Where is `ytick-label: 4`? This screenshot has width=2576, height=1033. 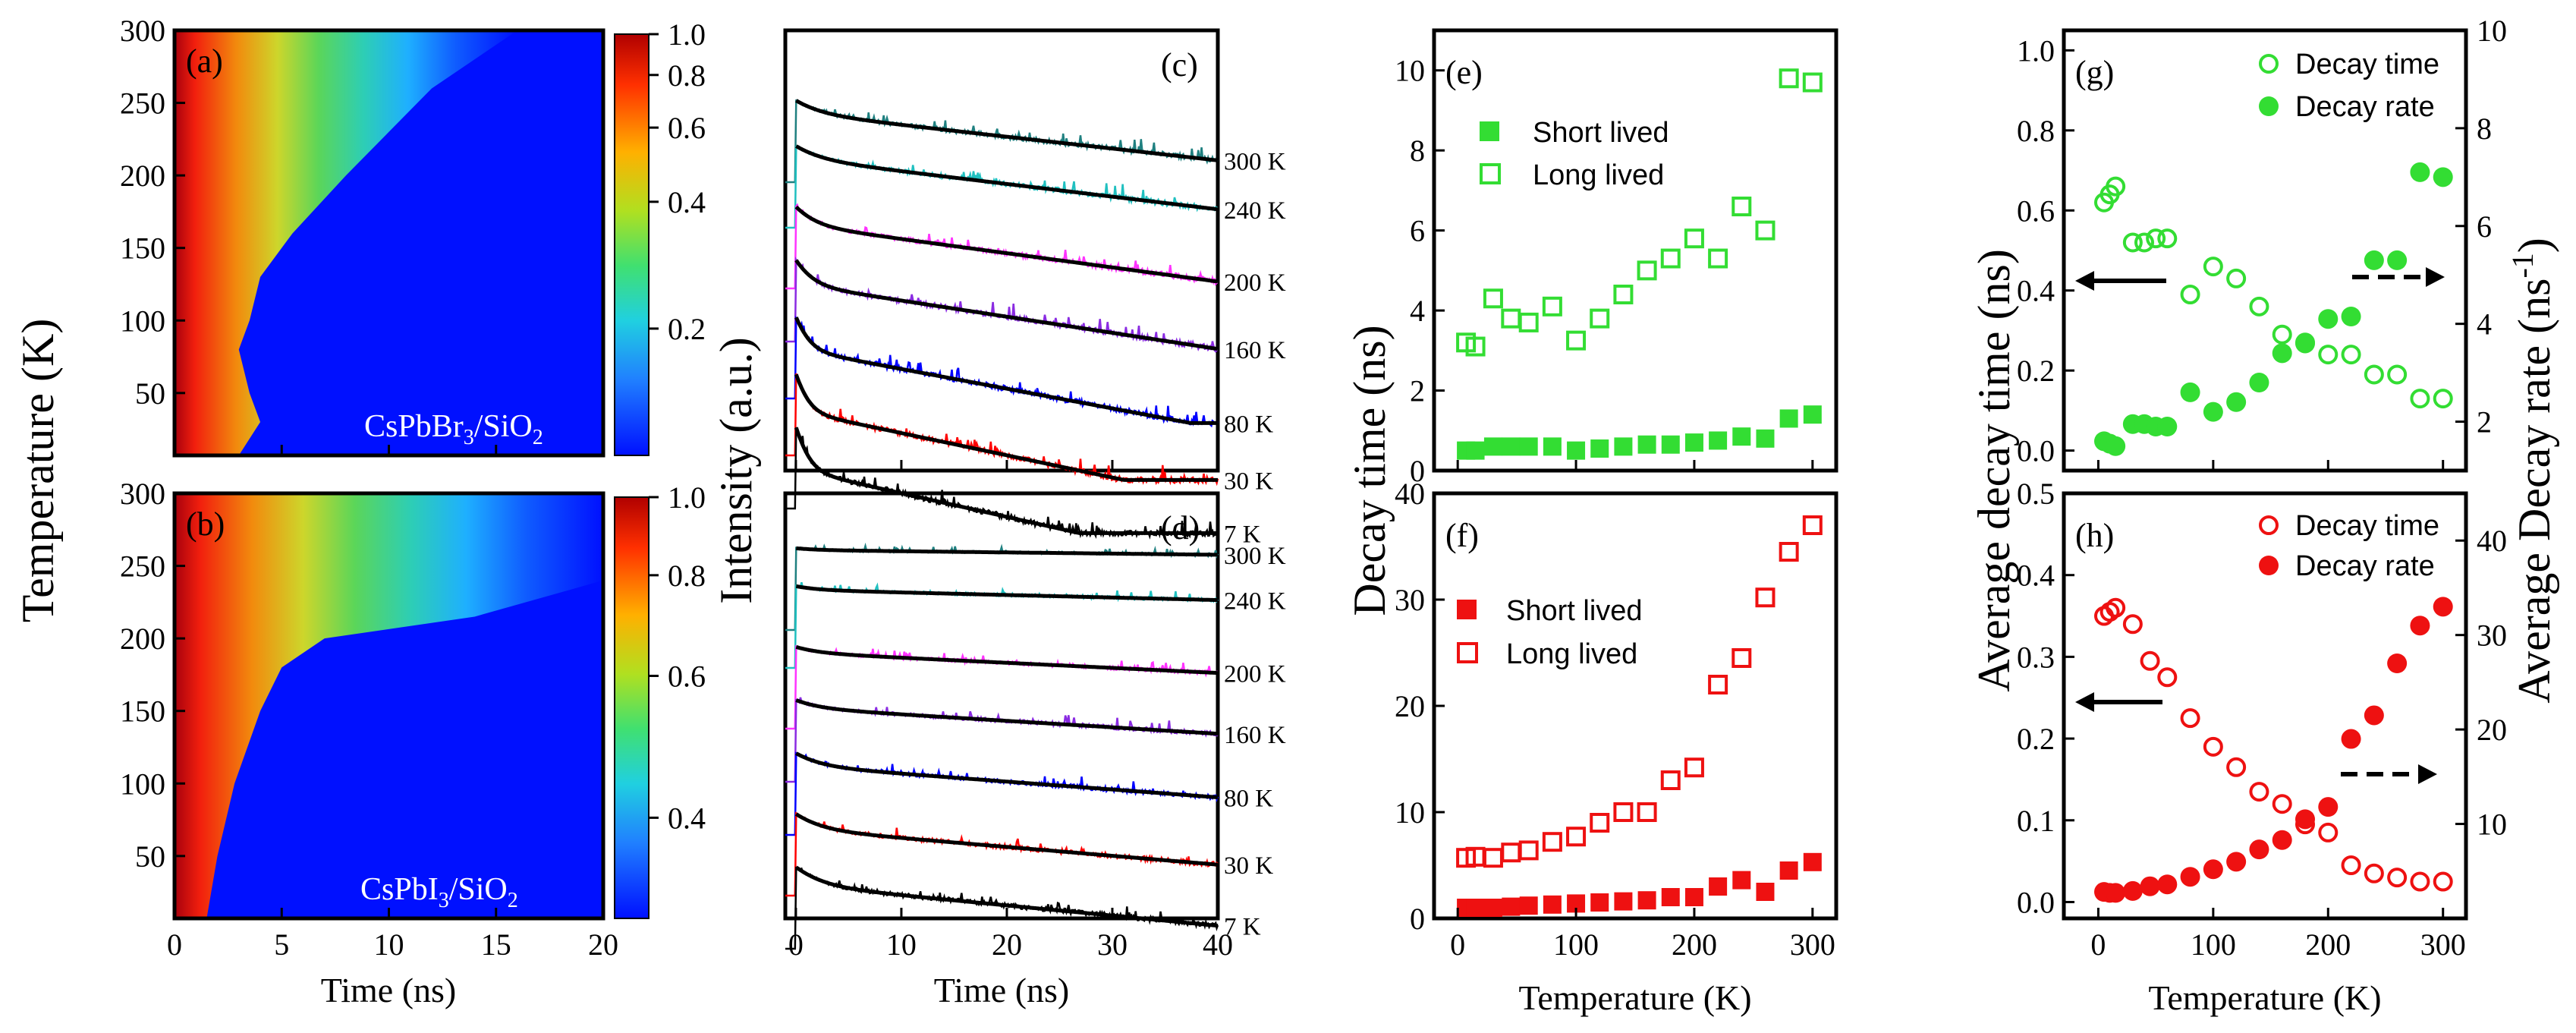
ytick-label: 4 is located at coordinates (1417, 311).